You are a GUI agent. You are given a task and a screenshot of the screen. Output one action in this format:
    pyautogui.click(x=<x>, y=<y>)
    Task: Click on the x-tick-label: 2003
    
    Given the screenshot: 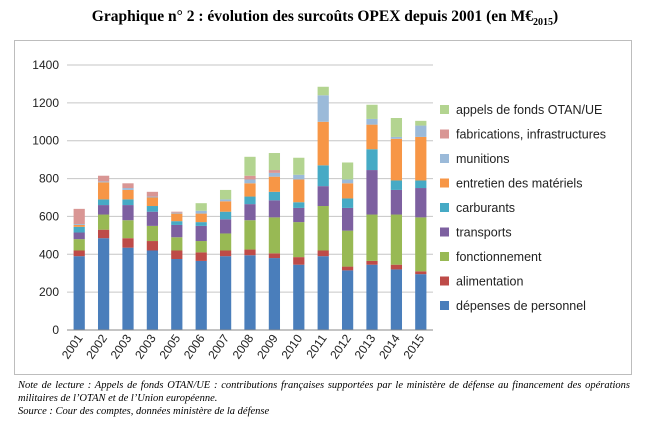 What is the action you would take?
    pyautogui.click(x=145, y=346)
    